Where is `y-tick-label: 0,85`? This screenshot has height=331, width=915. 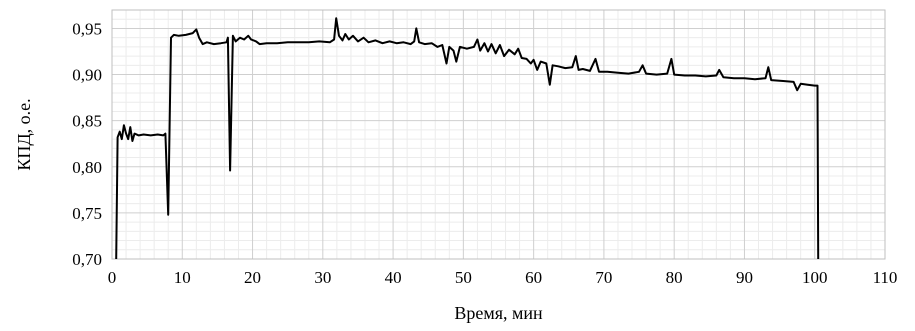 y-tick-label: 0,85 is located at coordinates (87, 121).